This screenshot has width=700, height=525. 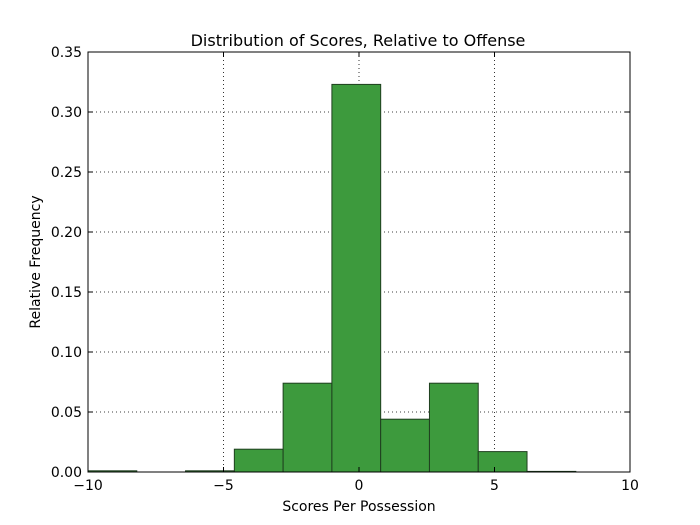 What do you see at coordinates (66, 113) in the screenshot?
I see `y-tick-label: 0.30` at bounding box center [66, 113].